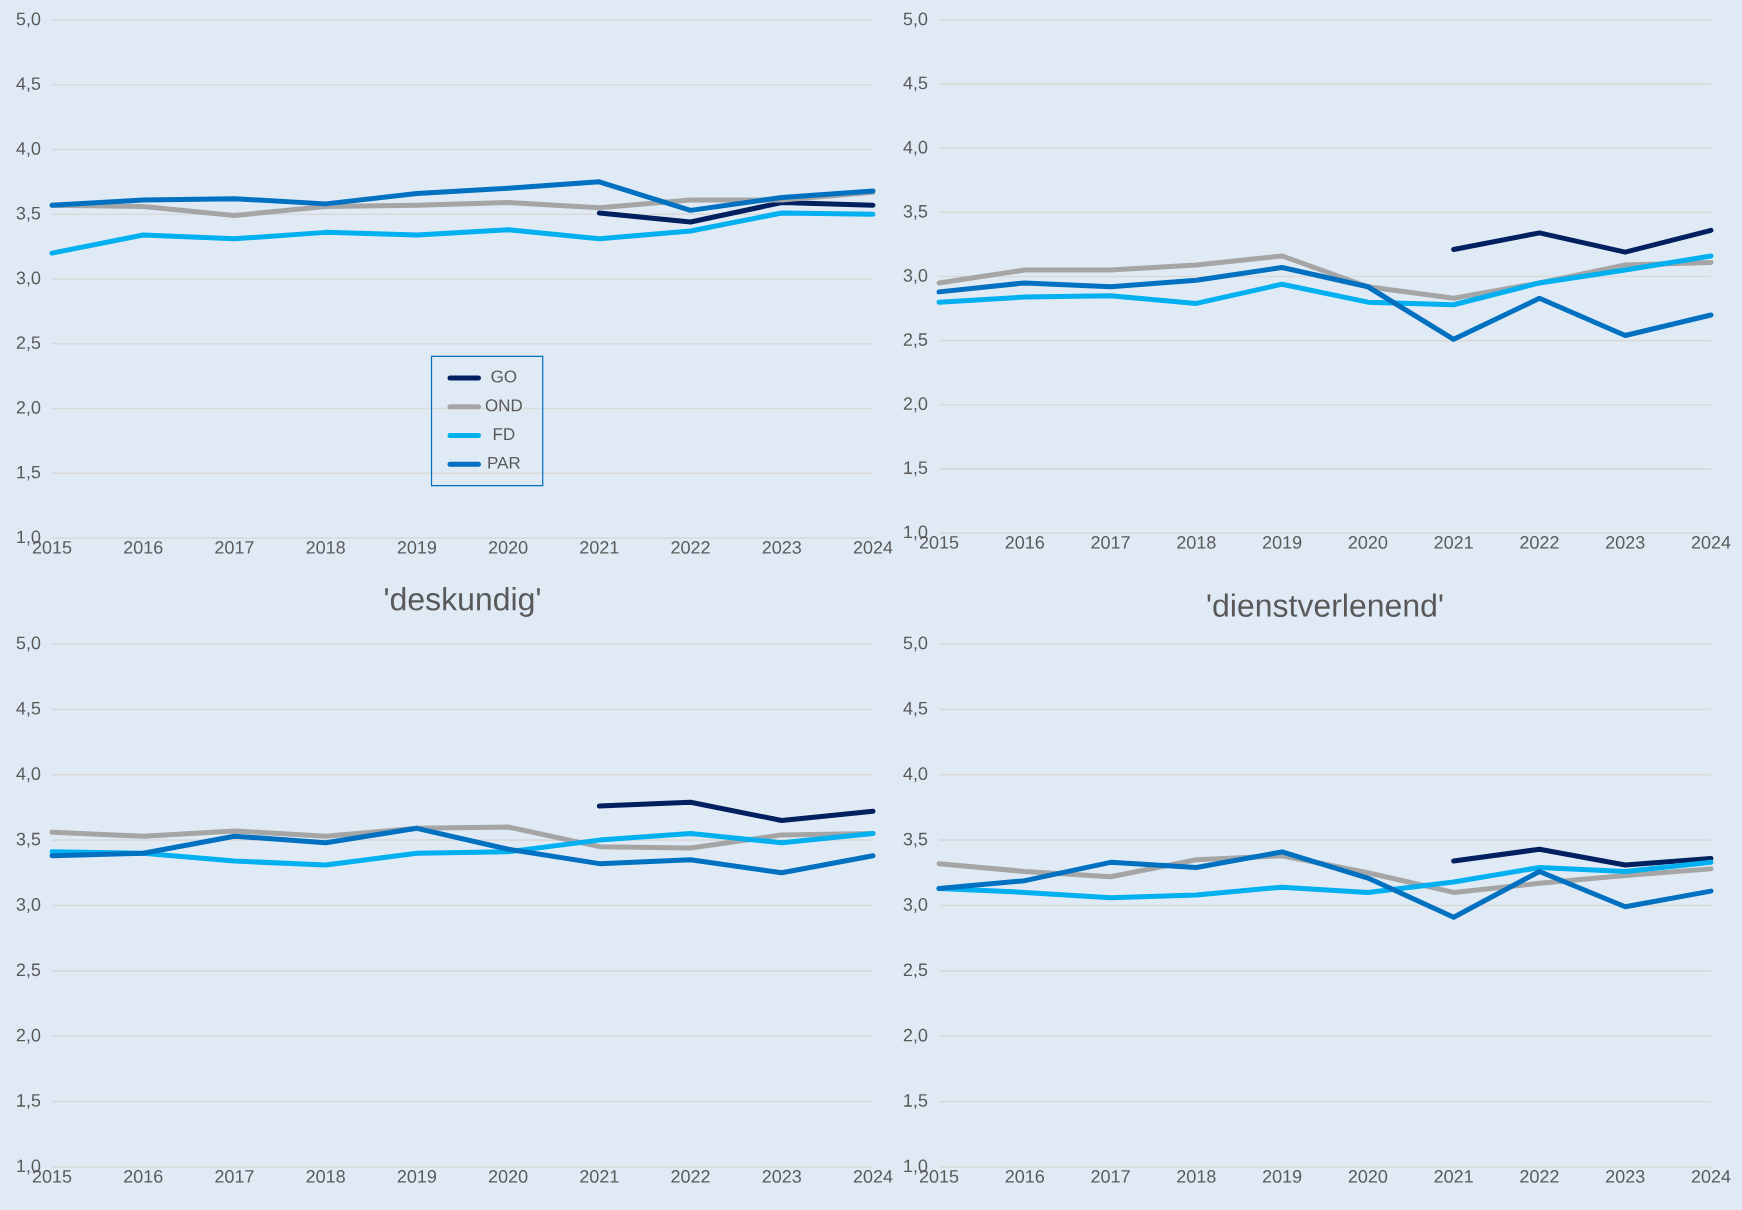 The height and width of the screenshot is (1210, 1742). I want to click on legend-label: OND, so click(503, 405).